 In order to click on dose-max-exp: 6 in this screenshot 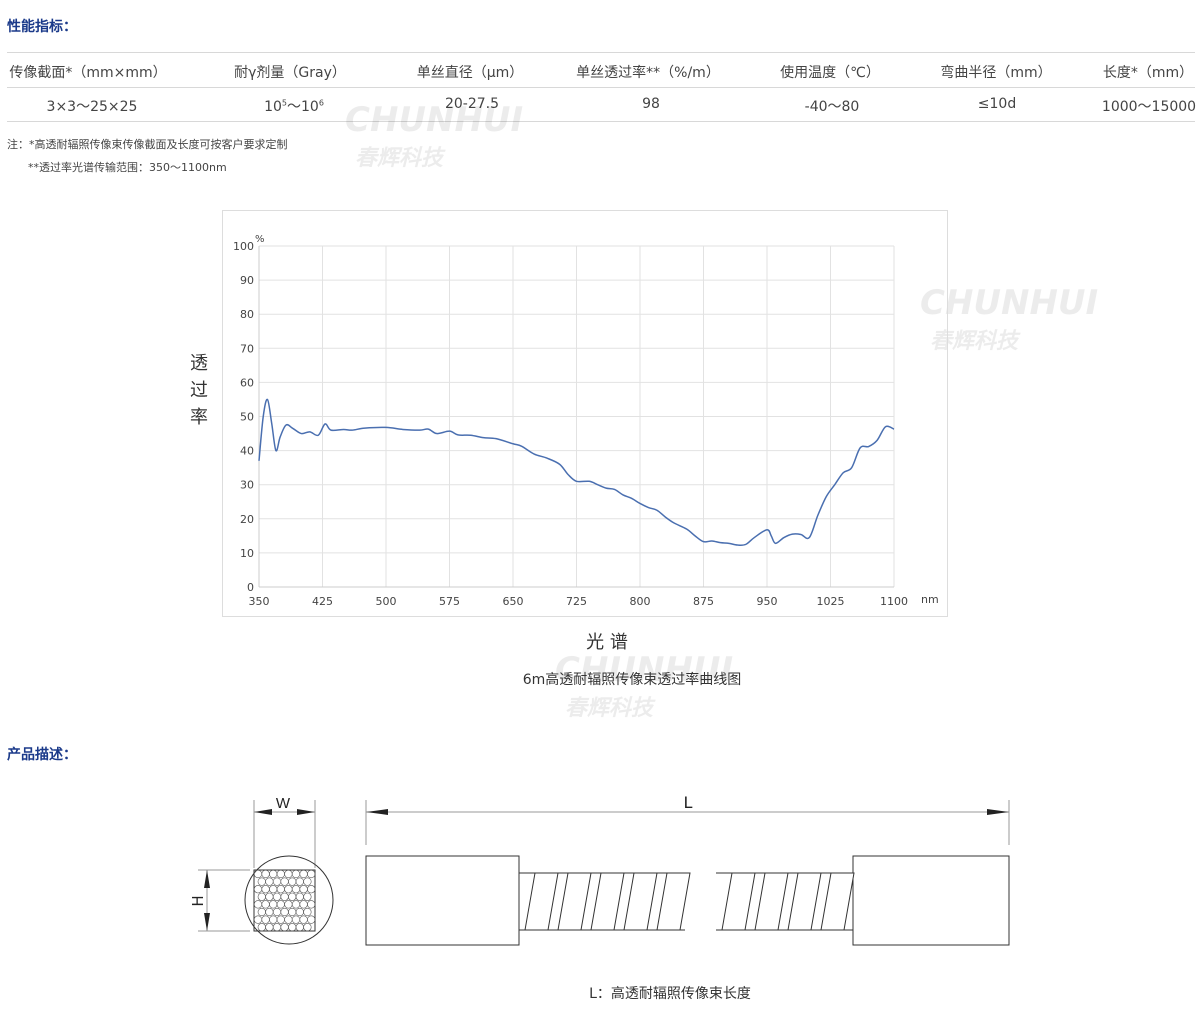, I will do `click(321, 103)`.